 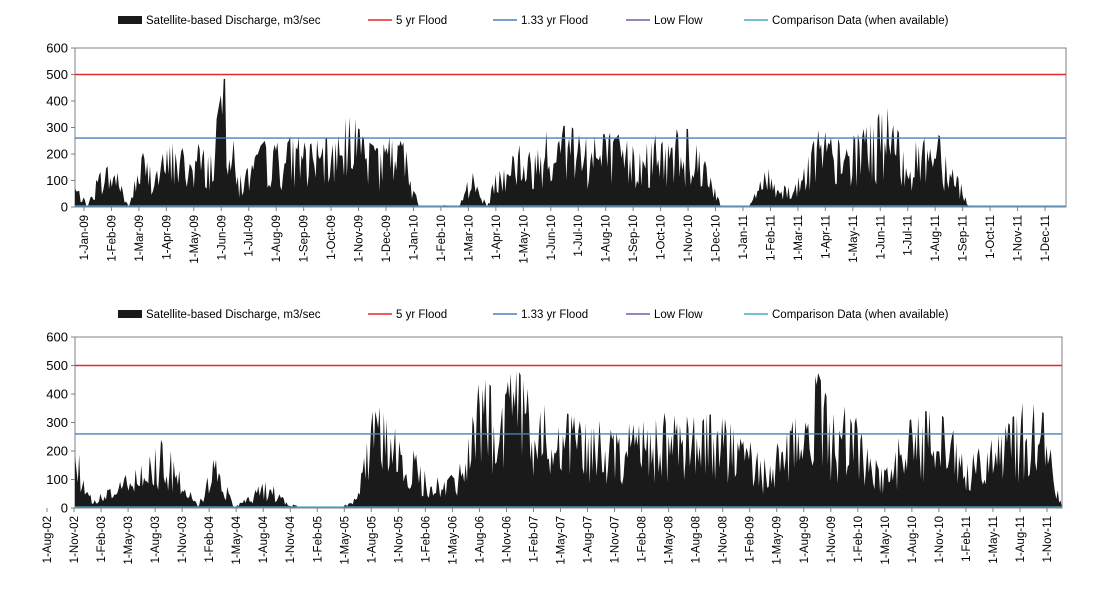 I want to click on x-tick-label: 1-Oct-09, so click(x=332, y=237).